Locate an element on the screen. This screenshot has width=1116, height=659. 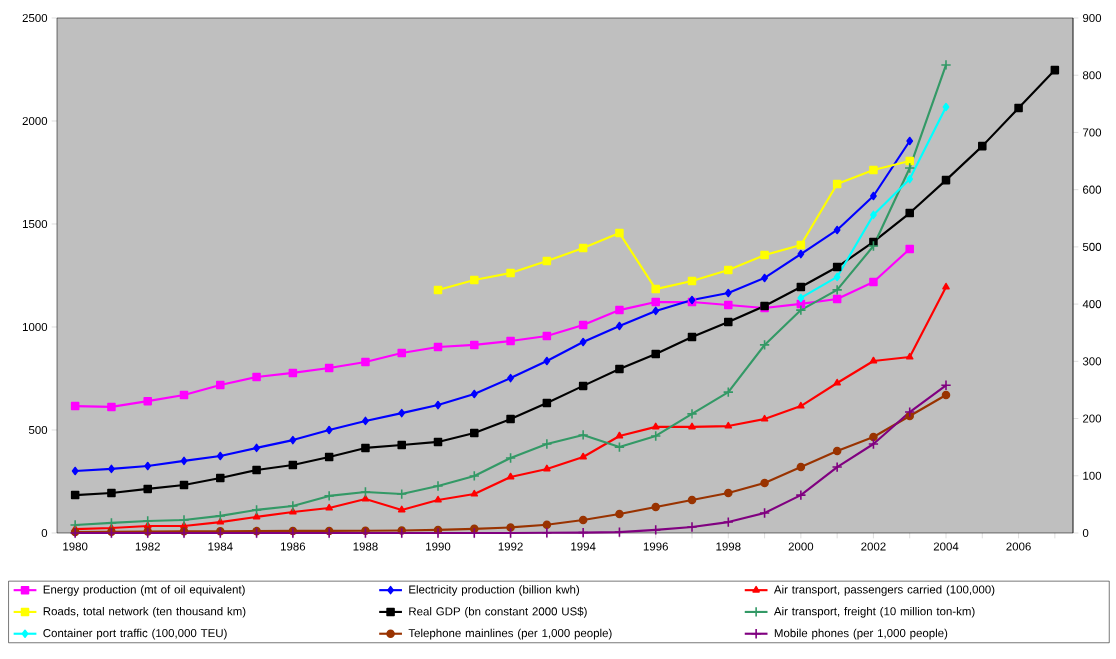
x-tick-label: 1986 is located at coordinates (293, 546).